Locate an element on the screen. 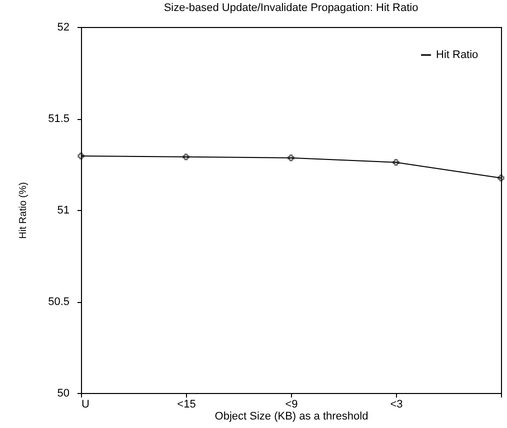 The image size is (507, 428). legend-label: Hit Ratio is located at coordinates (457, 55).